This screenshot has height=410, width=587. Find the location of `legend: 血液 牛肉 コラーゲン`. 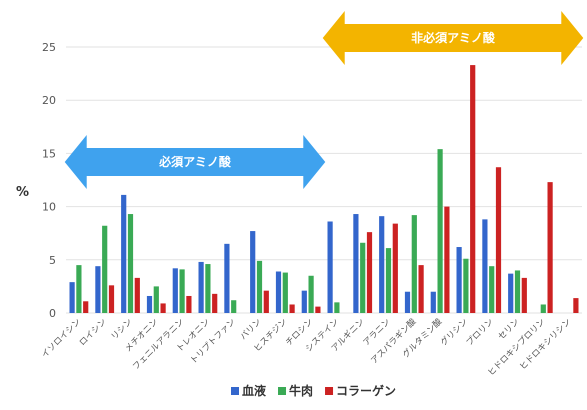

legend: 血液 牛肉 コラーゲン is located at coordinates (313, 390).